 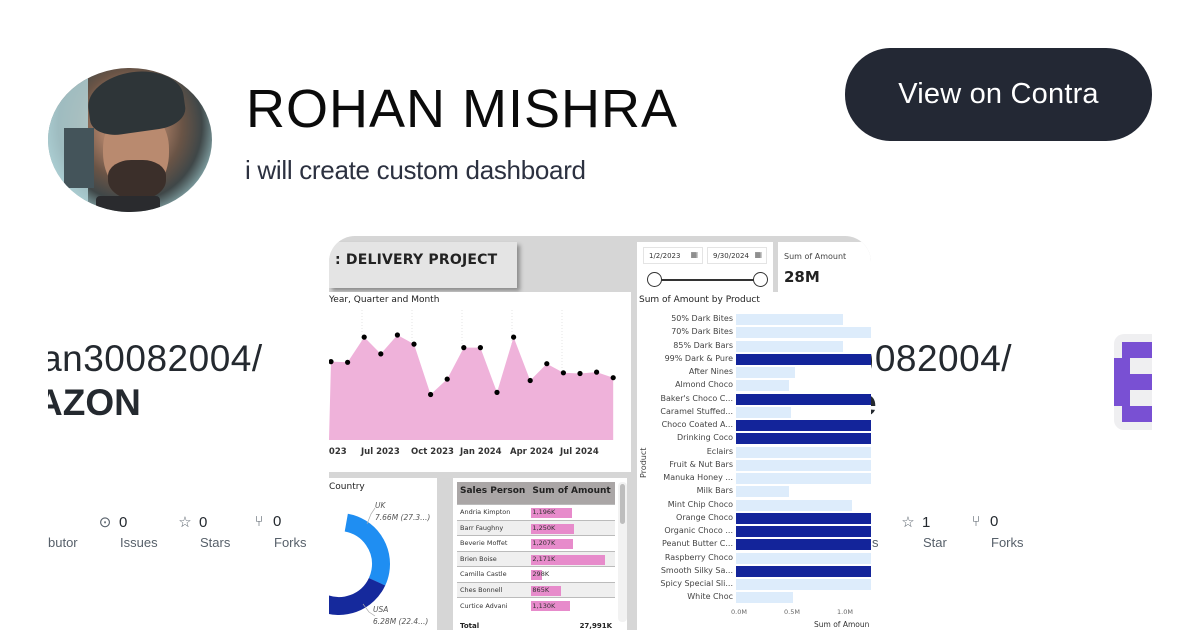 What do you see at coordinates (130, 140) in the screenshot?
I see `profile-avatar` at bounding box center [130, 140].